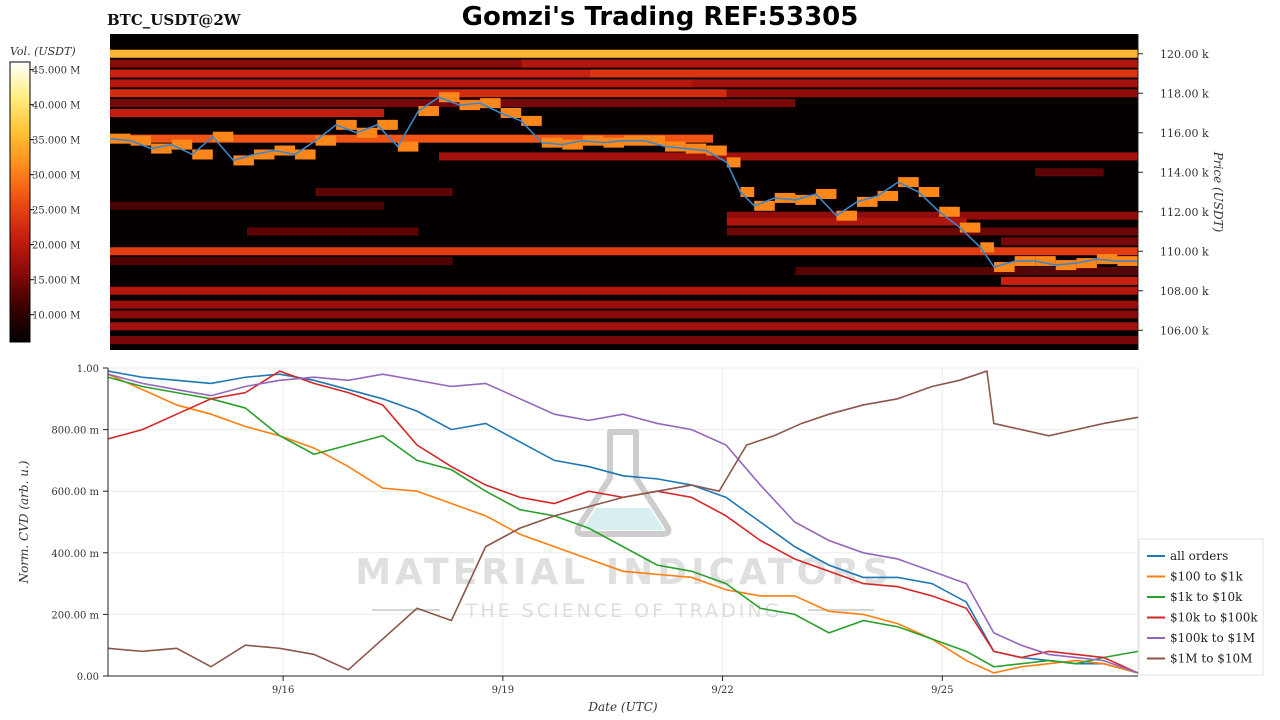 This screenshot has width=1280, height=720. What do you see at coordinates (622, 707) in the screenshot?
I see `cvd-x-axis-label: Date (UTC)` at bounding box center [622, 707].